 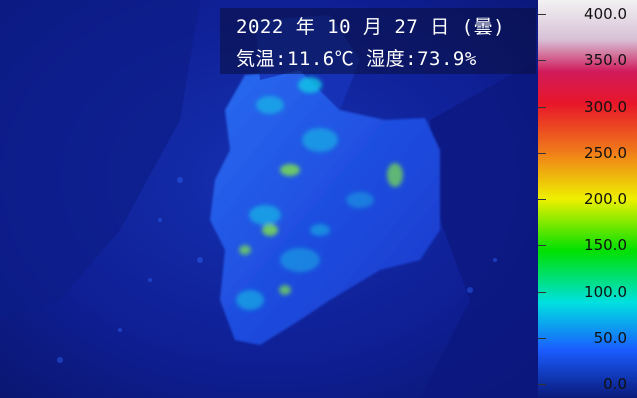 I want to click on scale-tick-label: 300.0, so click(x=605, y=106).